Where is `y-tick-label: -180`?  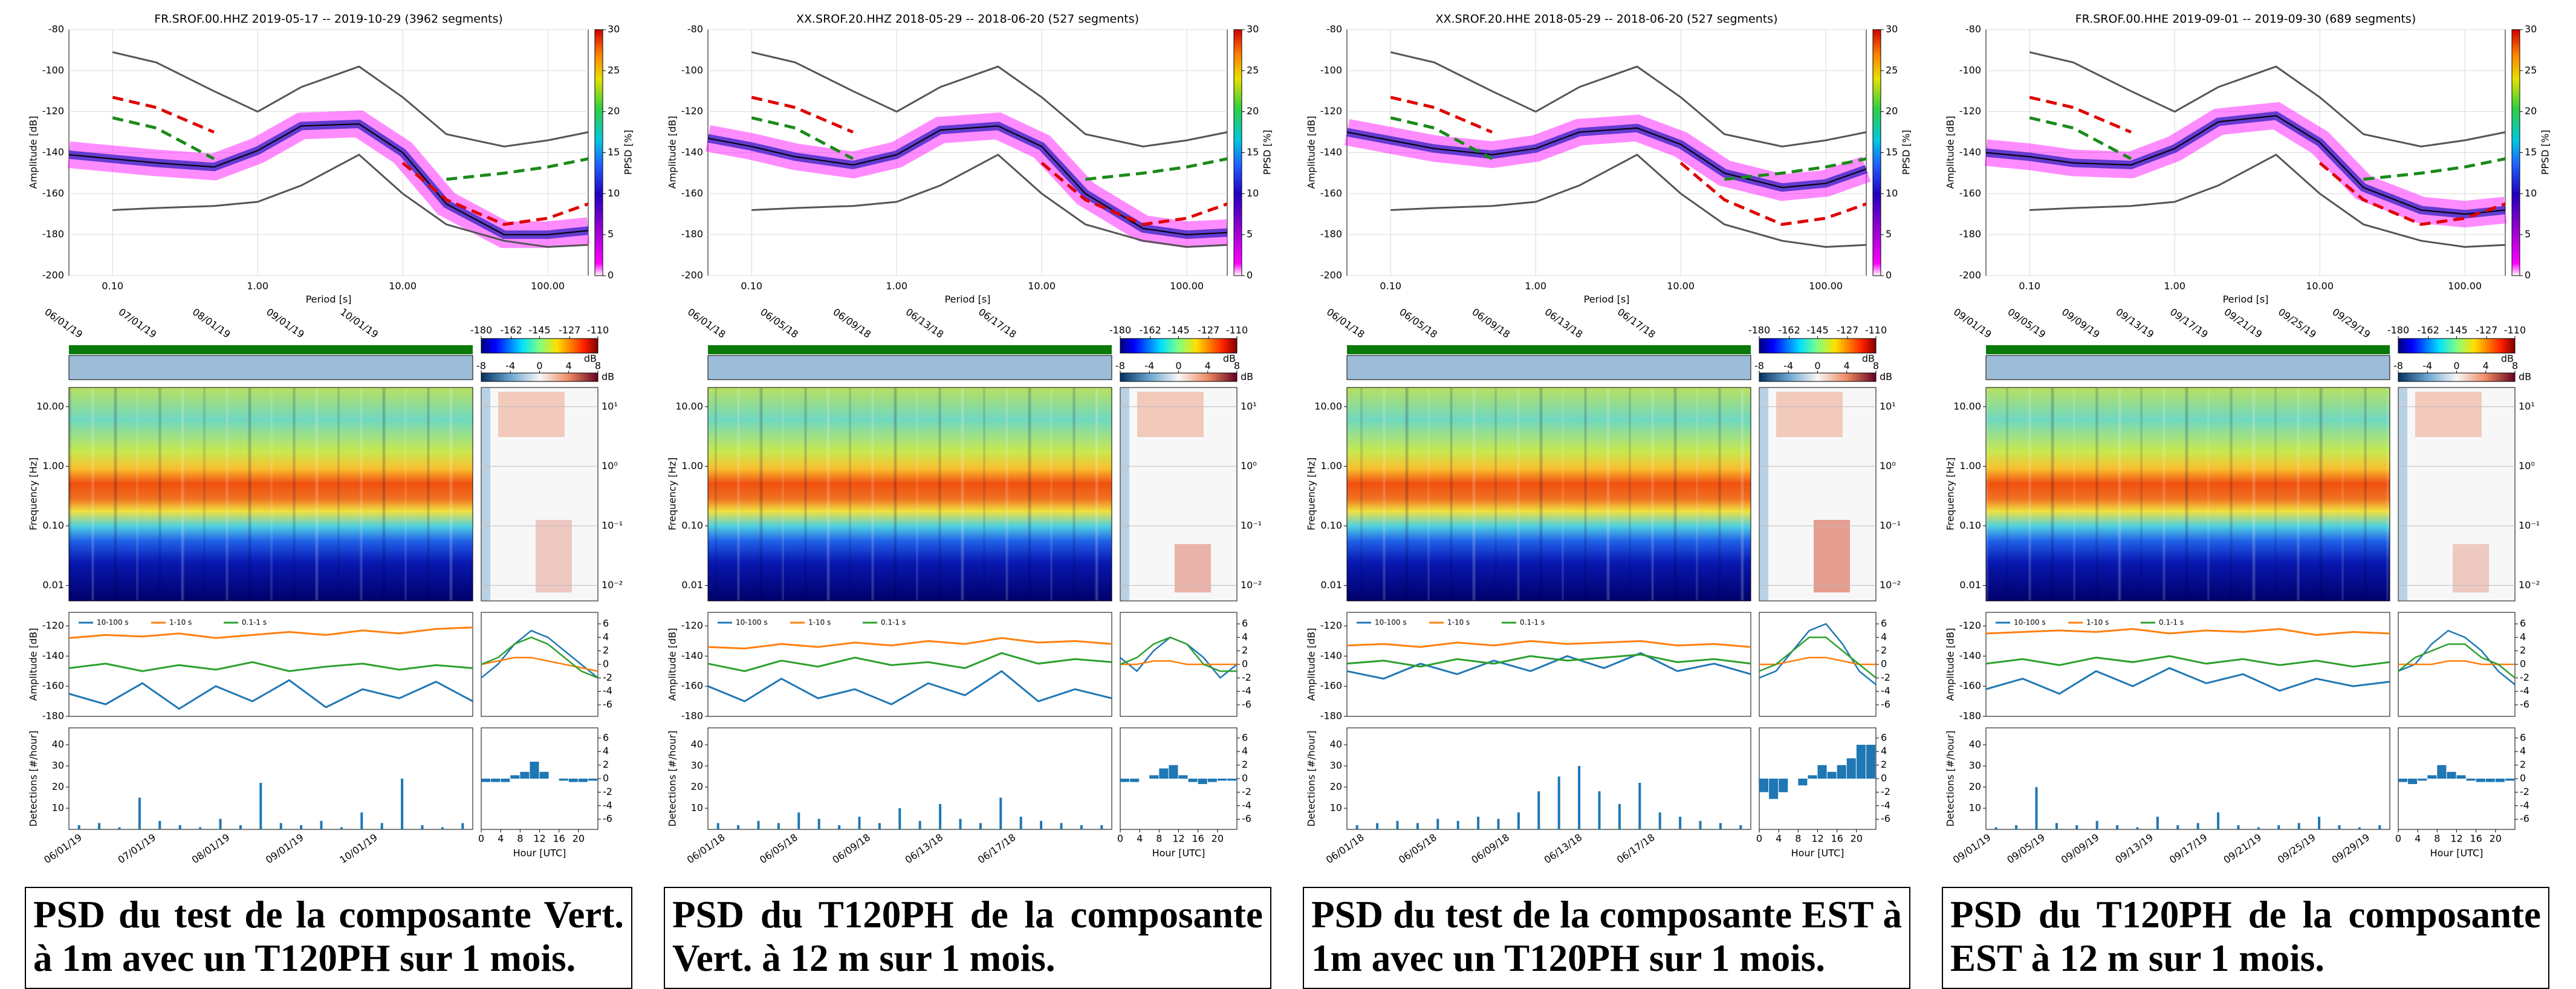 y-tick-label: -180 is located at coordinates (692, 716).